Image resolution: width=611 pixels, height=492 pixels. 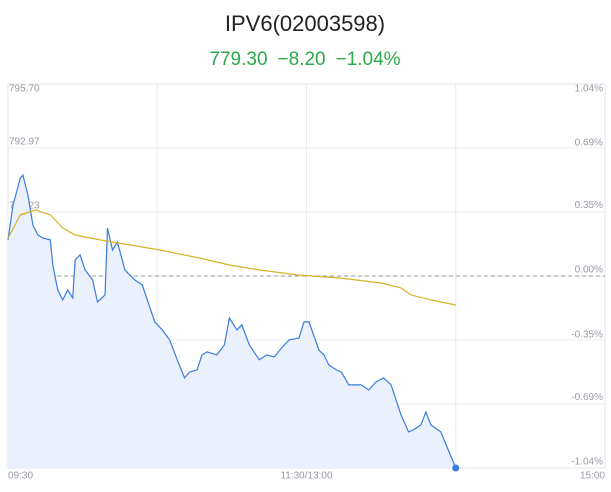 What do you see at coordinates (587, 334) in the screenshot?
I see `y2-tick-label: -0.35%` at bounding box center [587, 334].